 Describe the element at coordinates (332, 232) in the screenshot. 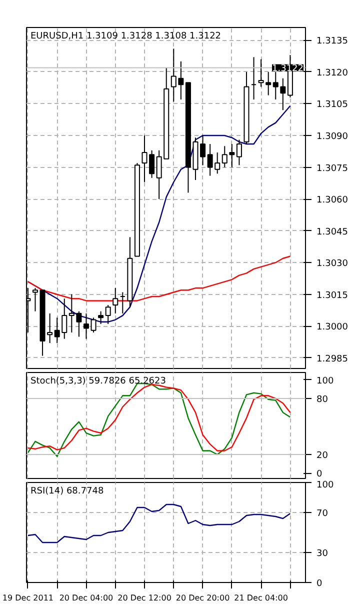

I see `y-tick-label: 1.3045` at that location.